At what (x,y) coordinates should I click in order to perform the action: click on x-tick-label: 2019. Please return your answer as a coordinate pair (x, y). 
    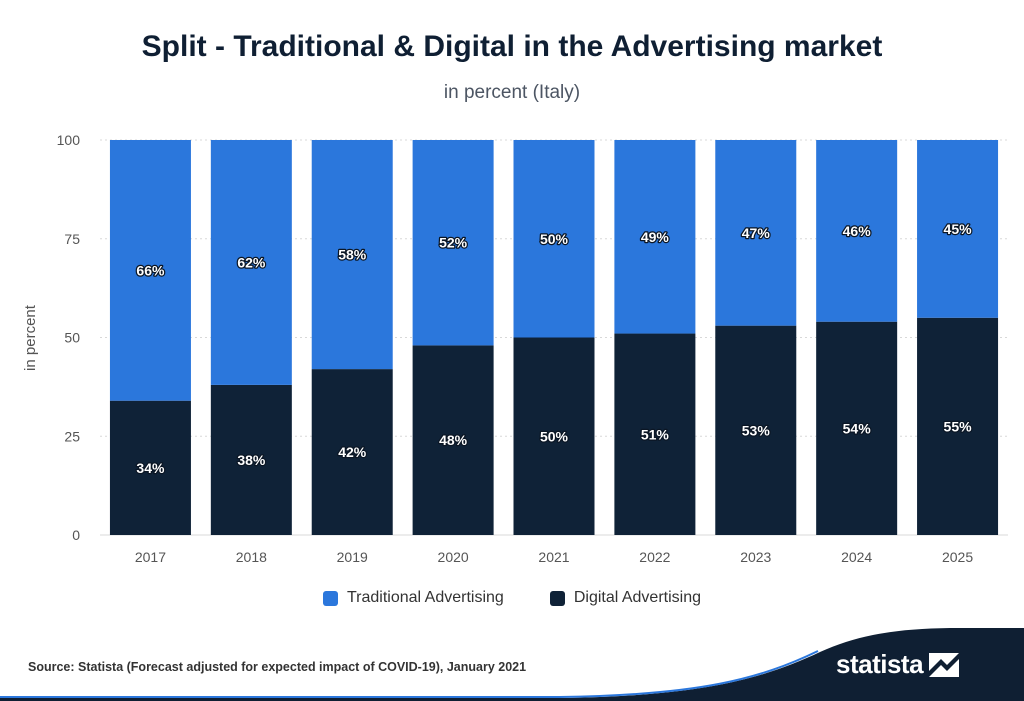
    Looking at the image, I should click on (352, 557).